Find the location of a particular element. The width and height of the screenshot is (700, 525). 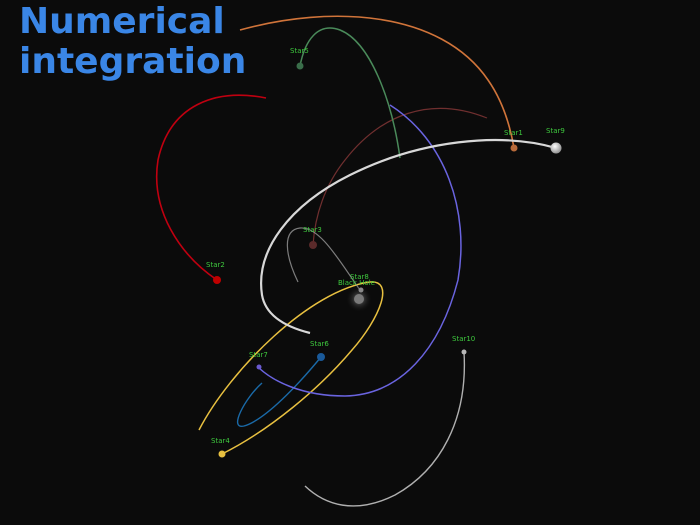

star8-orbit is located at coordinates (323, 259).